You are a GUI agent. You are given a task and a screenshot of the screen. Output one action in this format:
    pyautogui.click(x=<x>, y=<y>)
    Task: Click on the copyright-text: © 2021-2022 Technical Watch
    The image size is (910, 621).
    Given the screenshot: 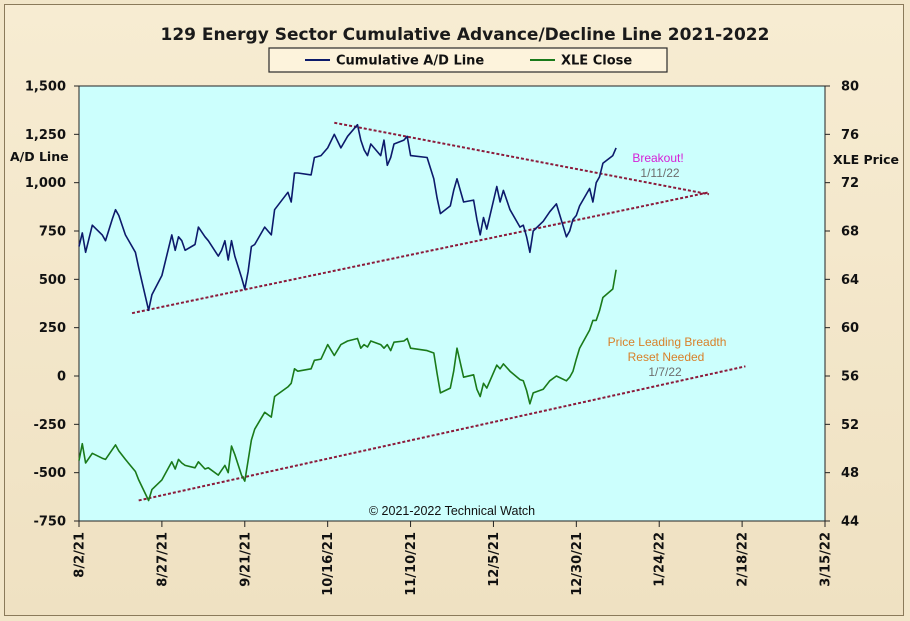 What is the action you would take?
    pyautogui.click(x=452, y=511)
    